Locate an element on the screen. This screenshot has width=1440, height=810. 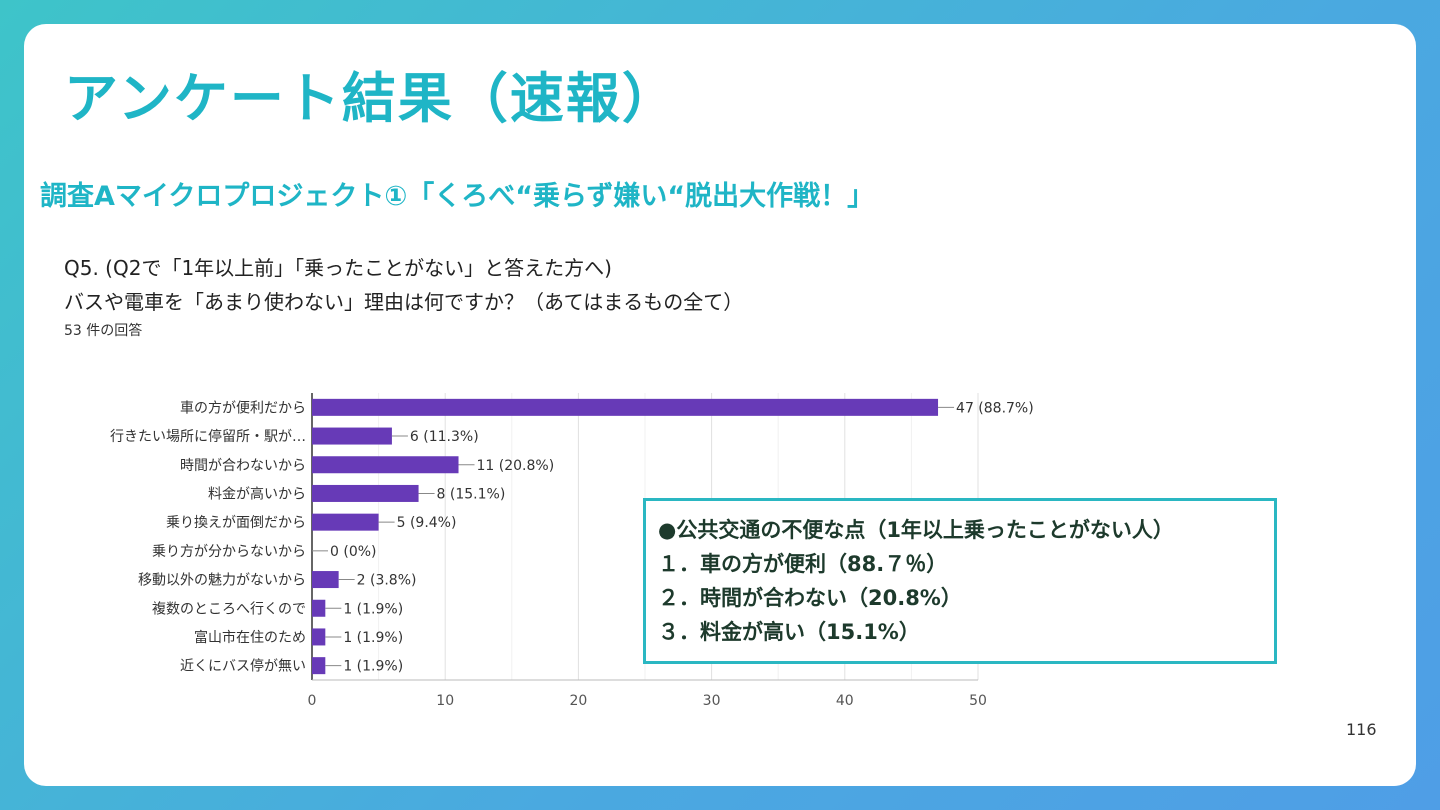
question-line-1: Q5. (Q2で「1年以上前」「乗ったことがない」と答えた方へ) is located at coordinates (338, 268).